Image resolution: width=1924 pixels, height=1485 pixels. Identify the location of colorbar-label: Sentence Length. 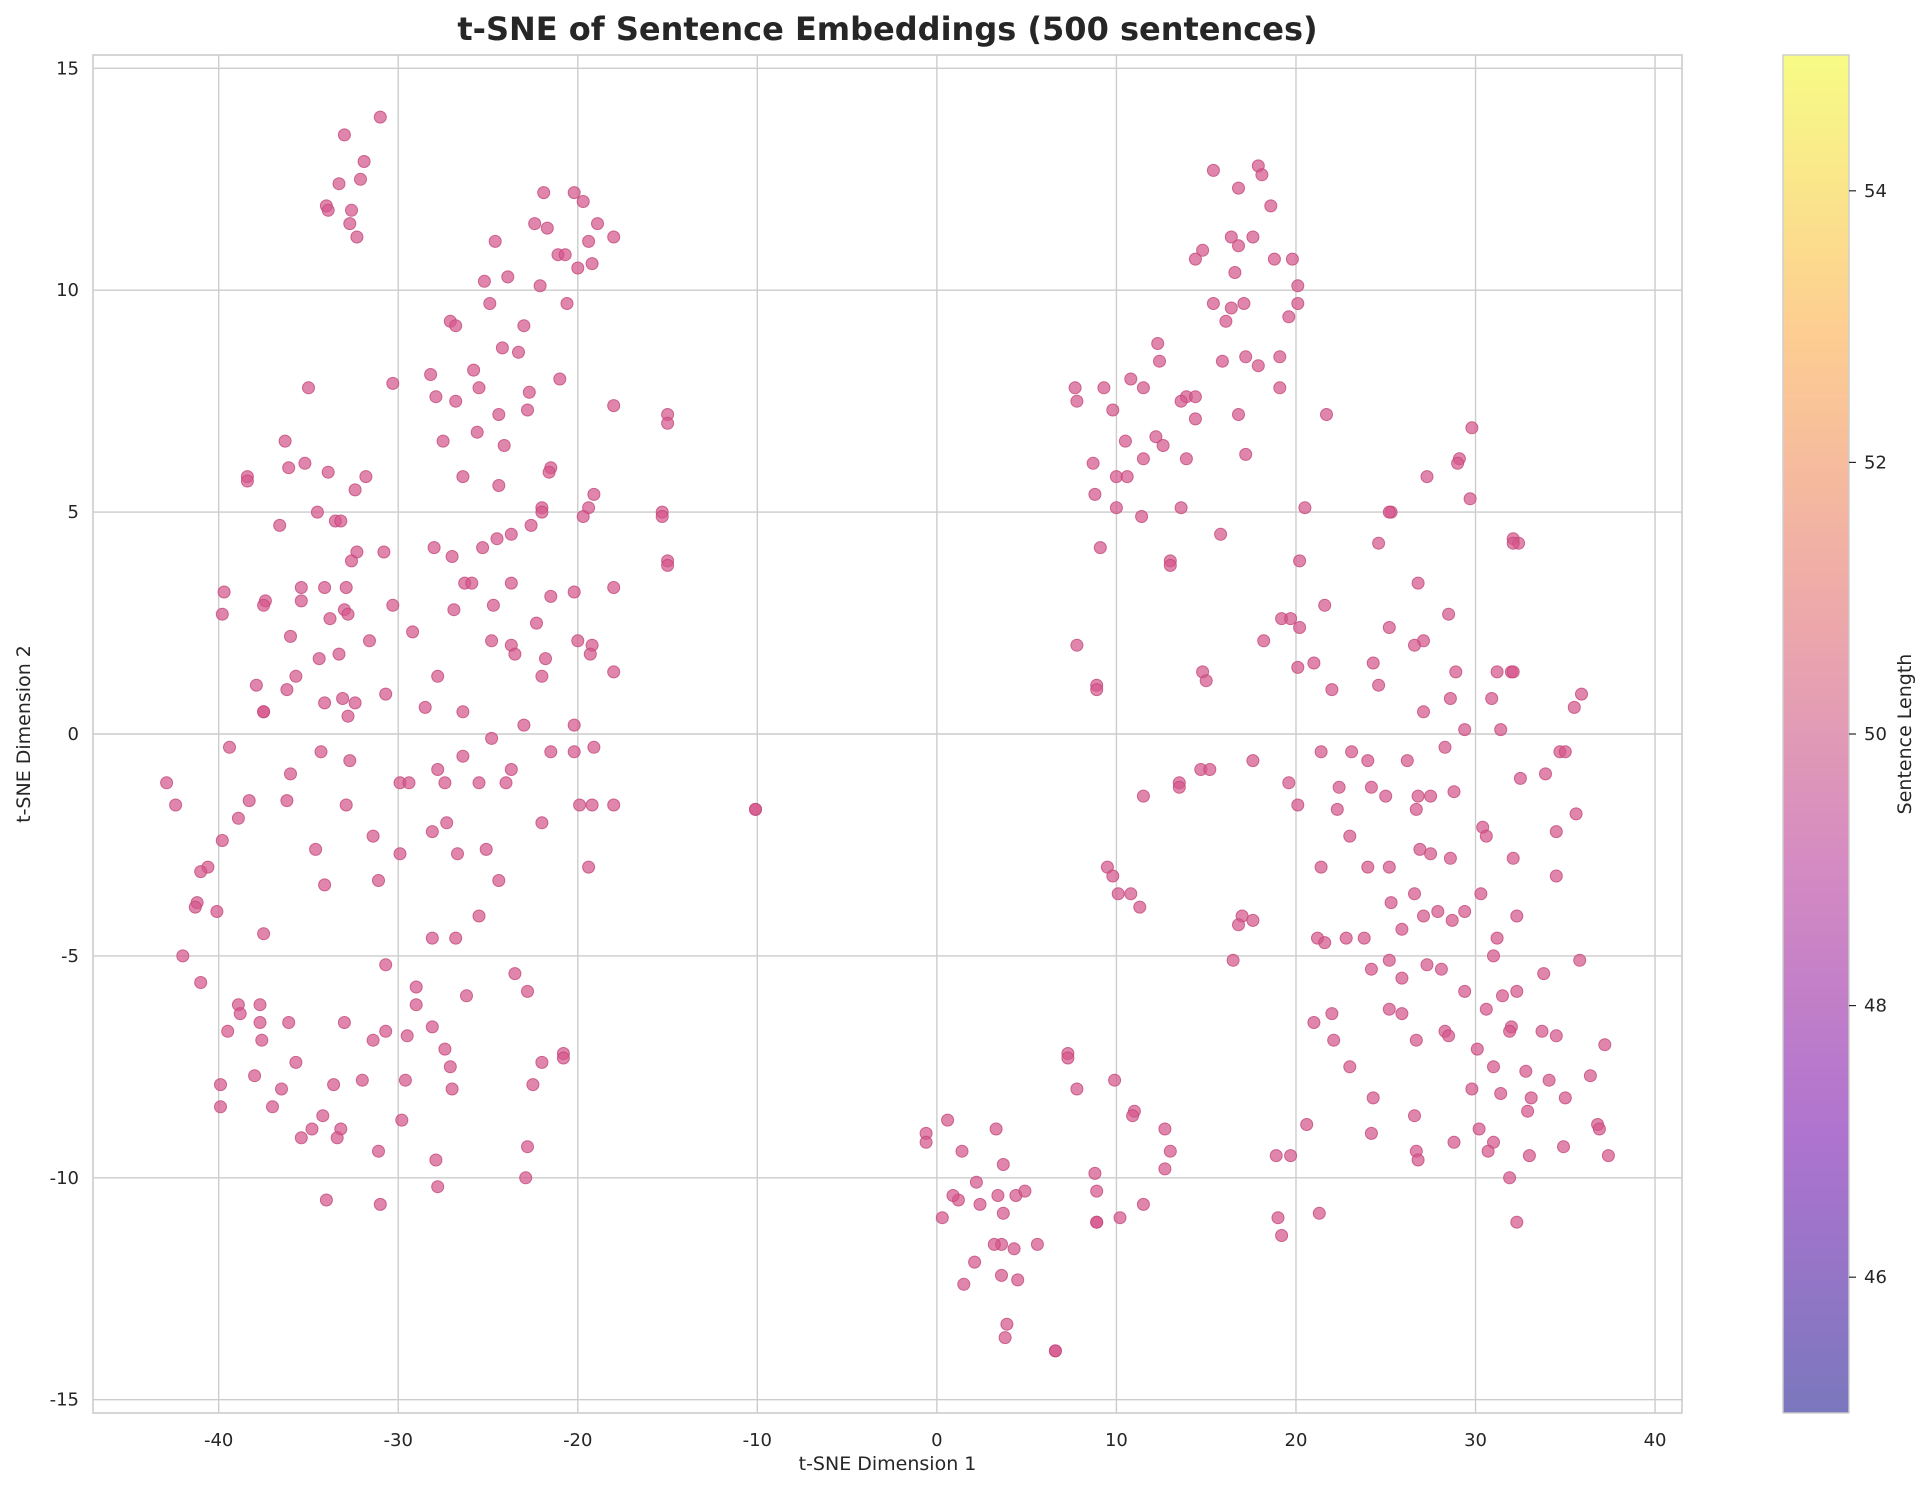
(1905, 734).